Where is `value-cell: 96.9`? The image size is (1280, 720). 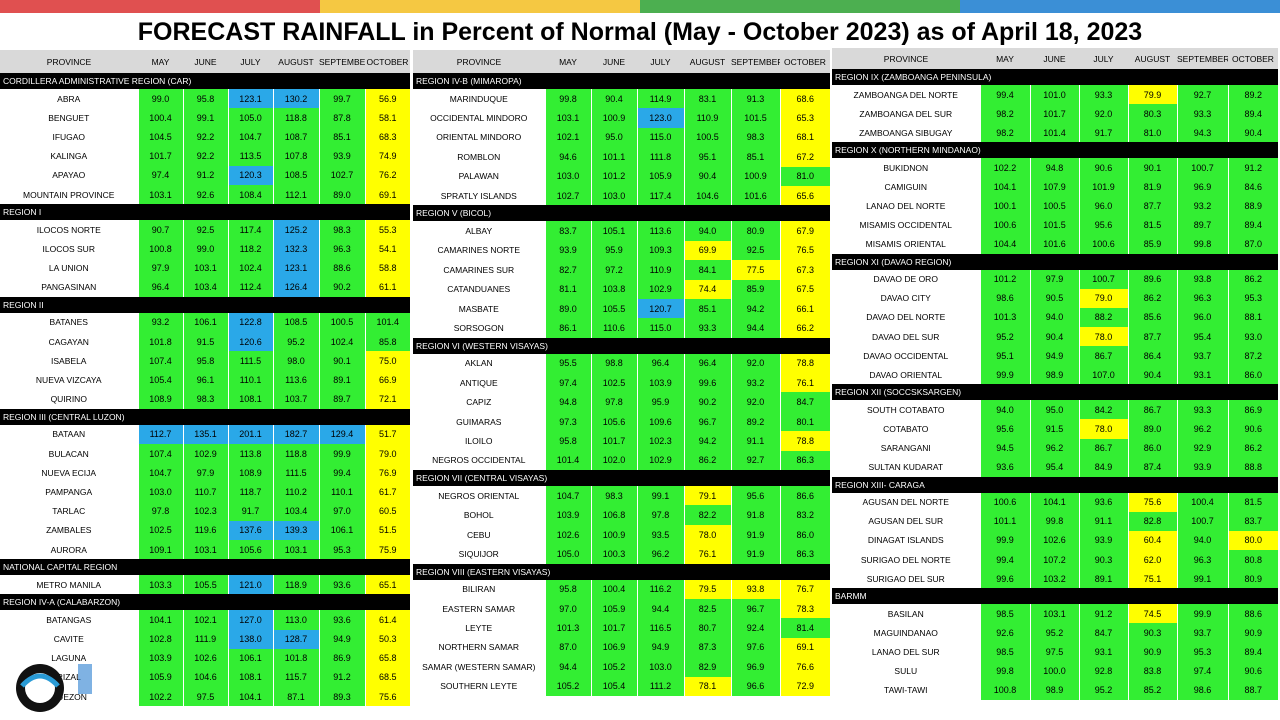 value-cell: 96.9 is located at coordinates (1202, 187).